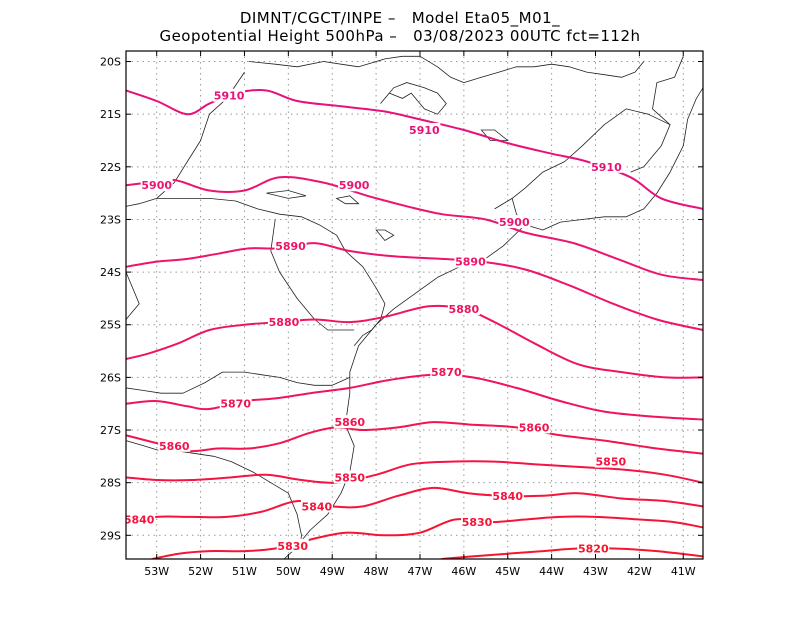  Describe the element at coordinates (244, 571) in the screenshot. I see `lon-tick-label: 51W` at that location.